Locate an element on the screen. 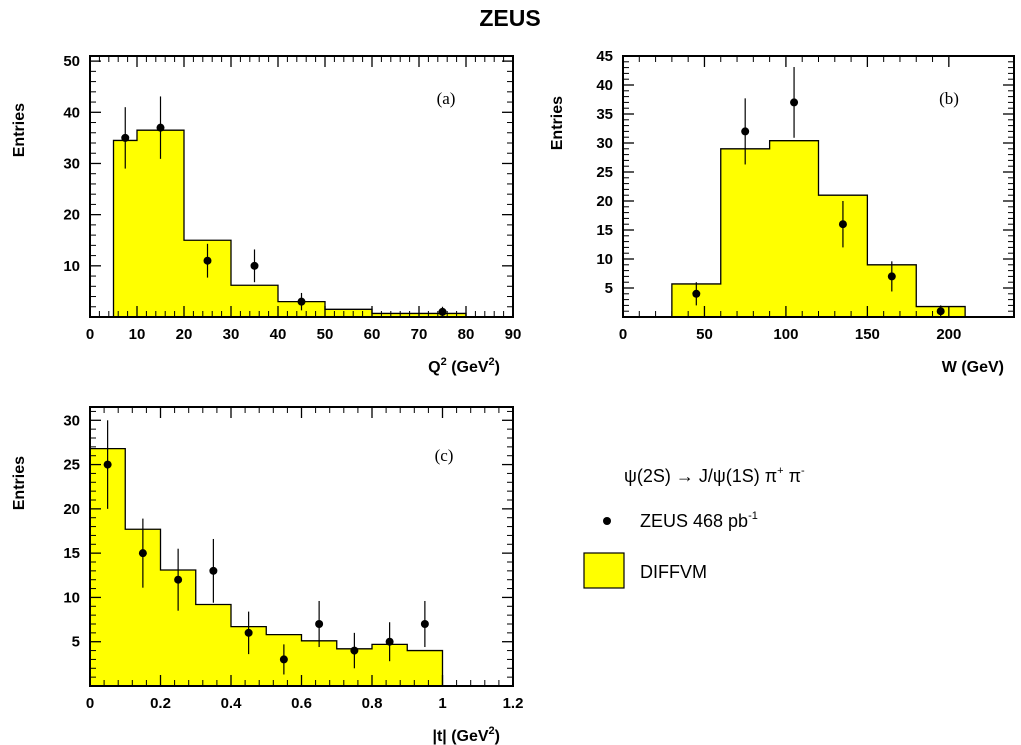  legend-psi-symbol: ψ is located at coordinates (630, 476).